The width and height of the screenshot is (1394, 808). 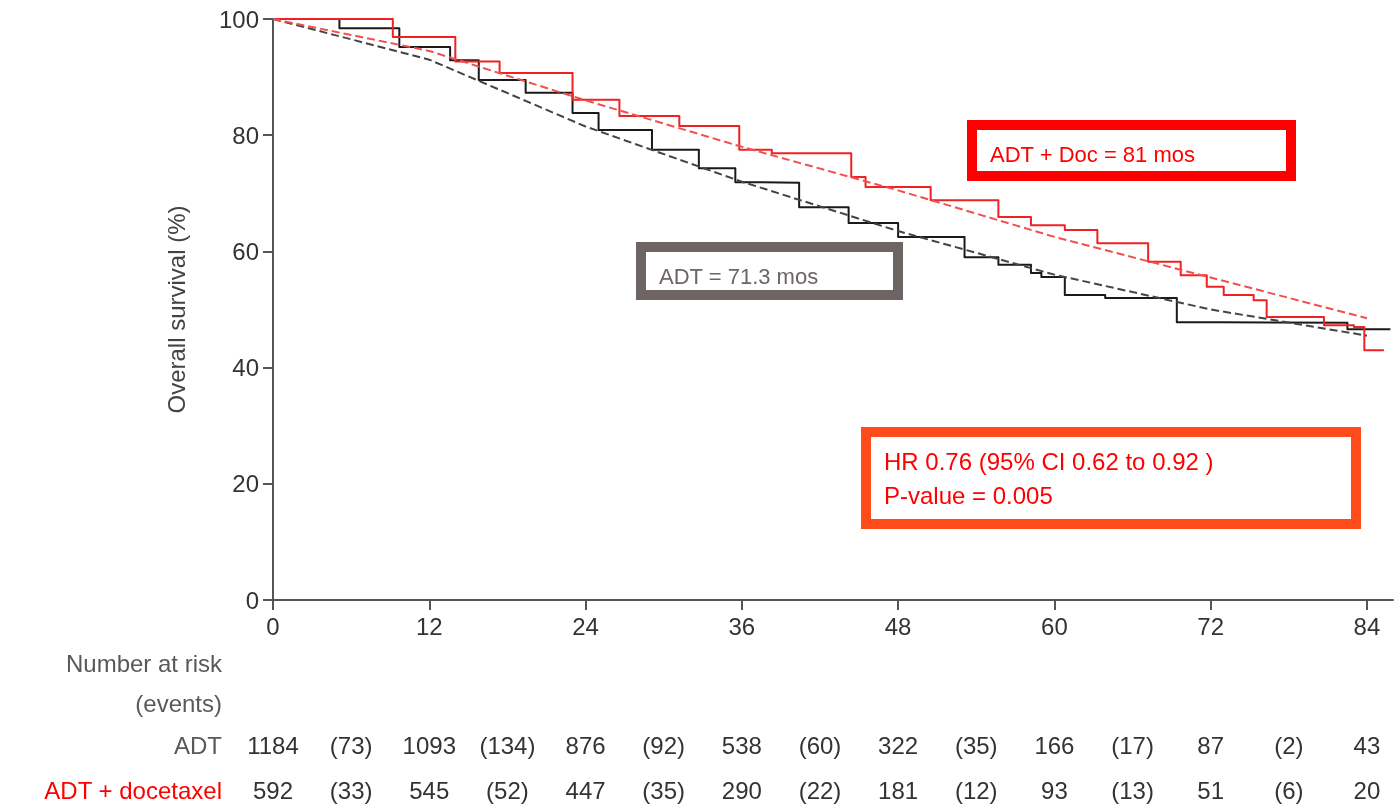 What do you see at coordinates (1093, 154) in the screenshot?
I see `annotation: ADT + Doc = 81 mos` at bounding box center [1093, 154].